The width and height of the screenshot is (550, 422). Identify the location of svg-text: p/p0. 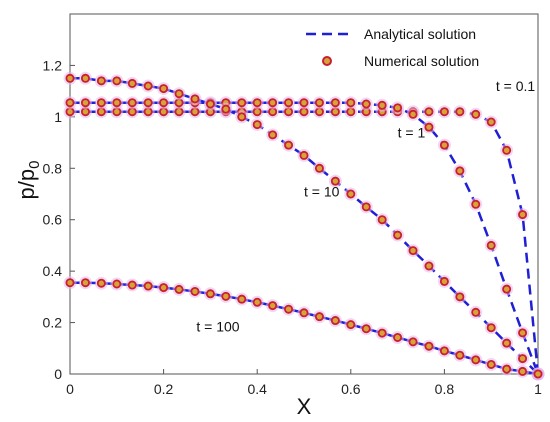
(28, 180).